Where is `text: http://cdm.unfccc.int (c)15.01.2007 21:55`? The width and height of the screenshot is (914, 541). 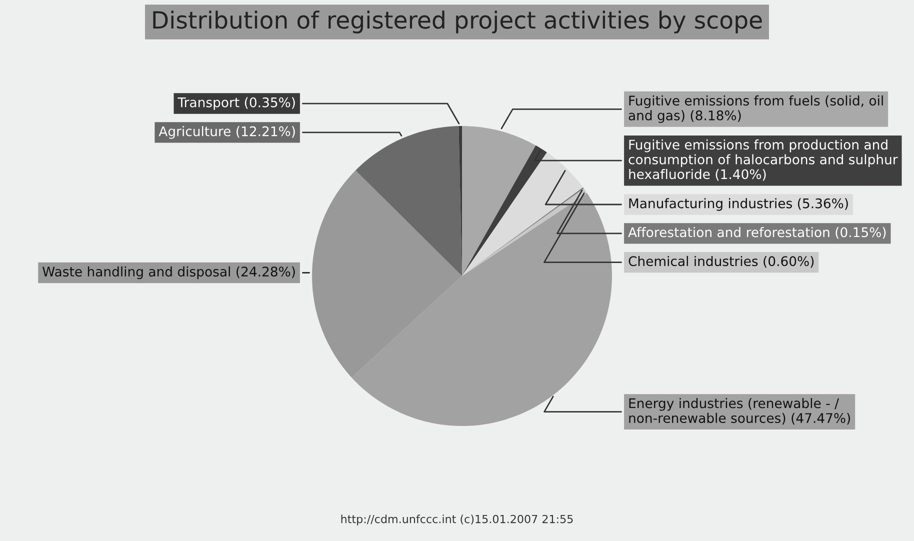
text: http://cdm.unfccc.int (c)15.01.2007 21:55 is located at coordinates (457, 520).